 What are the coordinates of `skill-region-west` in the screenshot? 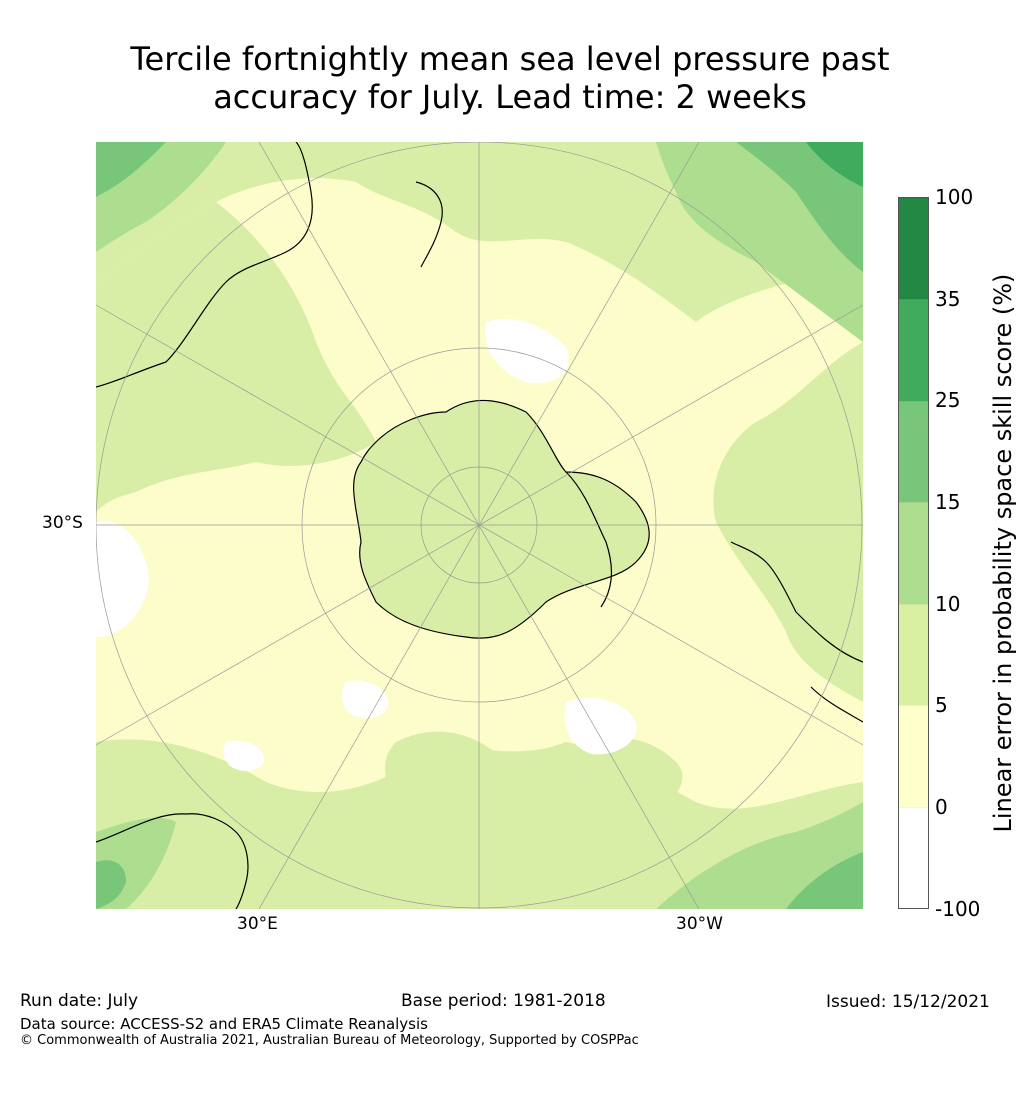 It's located at (236, 357).